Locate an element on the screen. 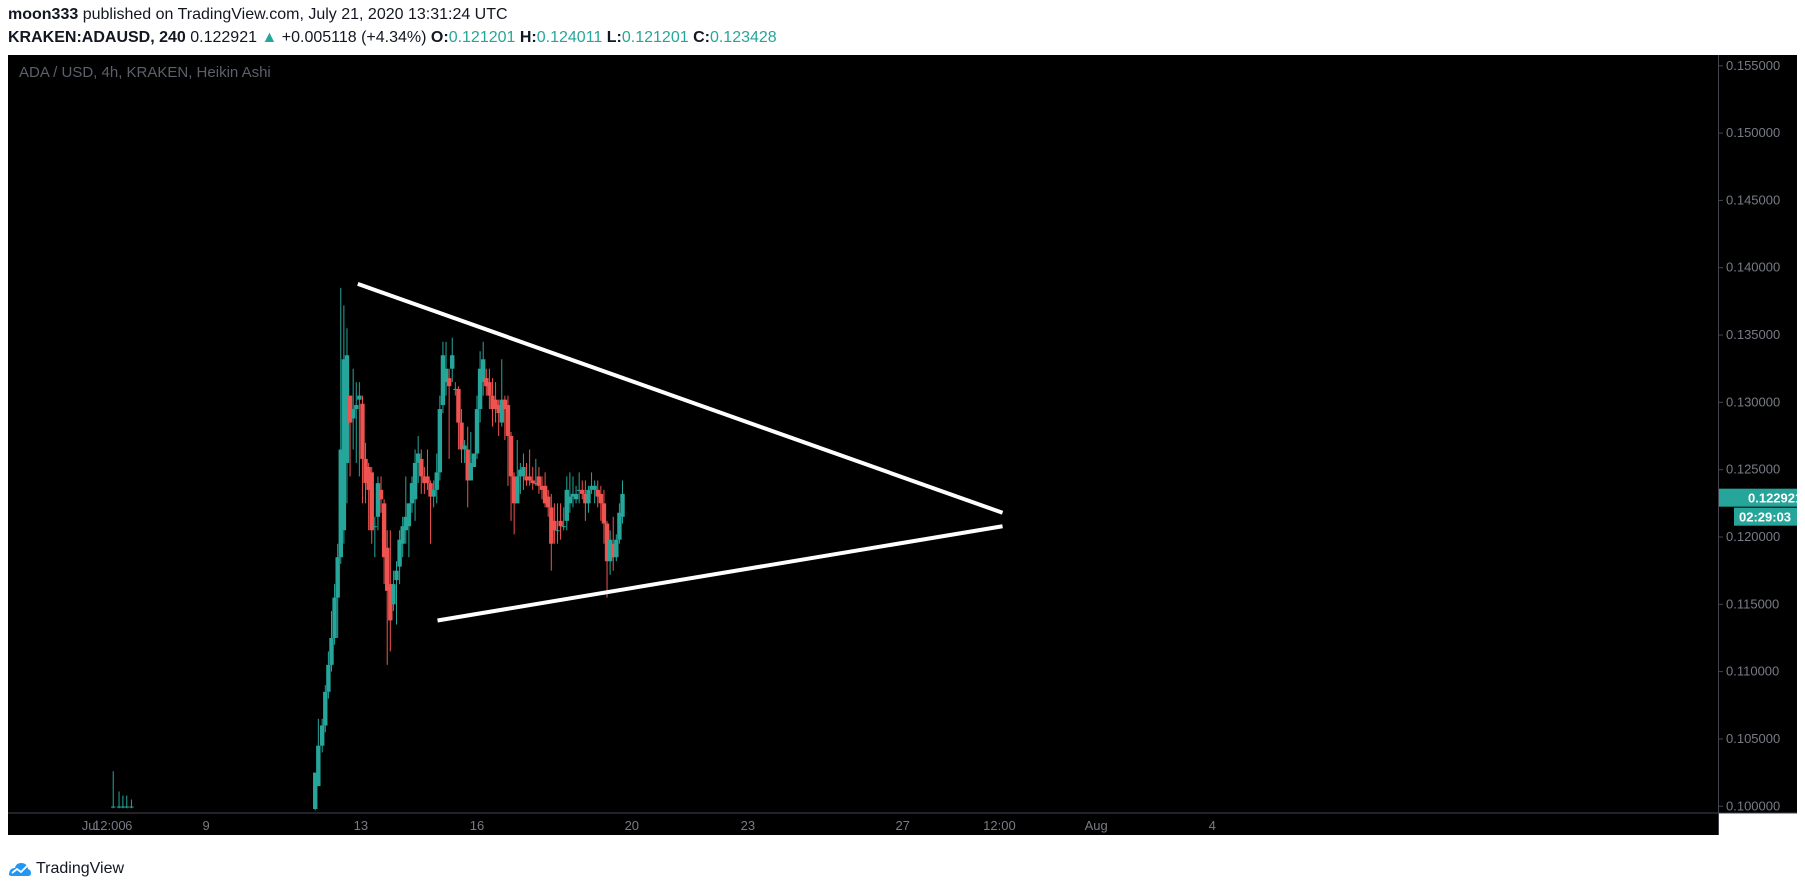  time-axis is located at coordinates (863, 824).